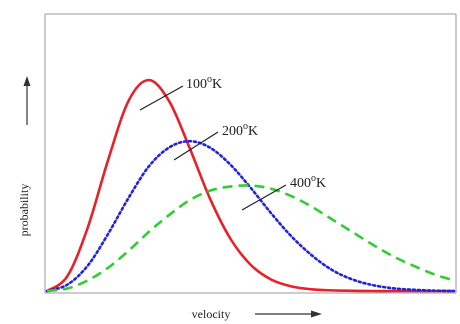  What do you see at coordinates (232, 131) in the screenshot?
I see `series-label-number: 200` at bounding box center [232, 131].